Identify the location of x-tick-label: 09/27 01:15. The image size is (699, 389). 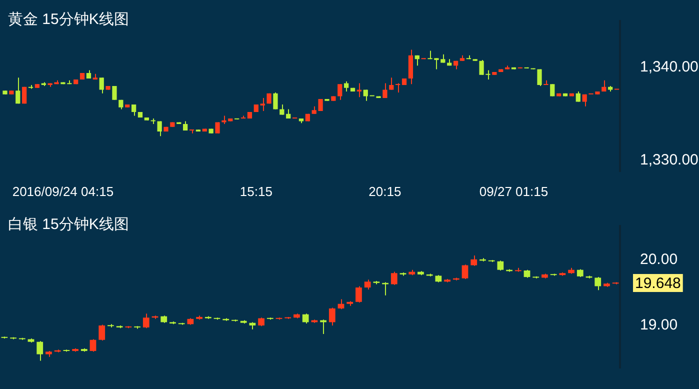
(513, 191).